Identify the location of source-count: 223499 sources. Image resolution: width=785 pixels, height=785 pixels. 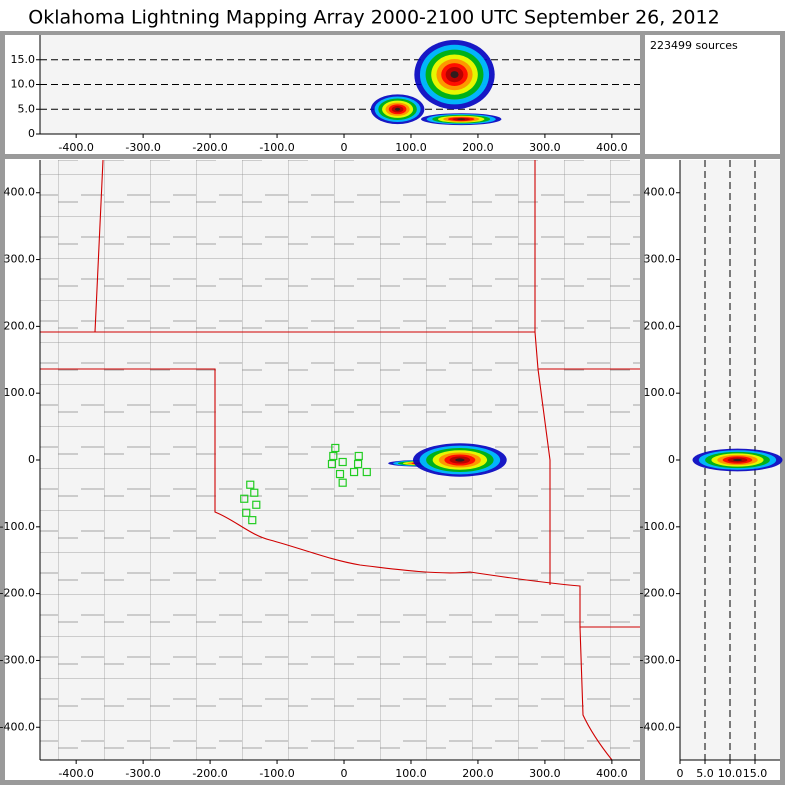
(694, 45).